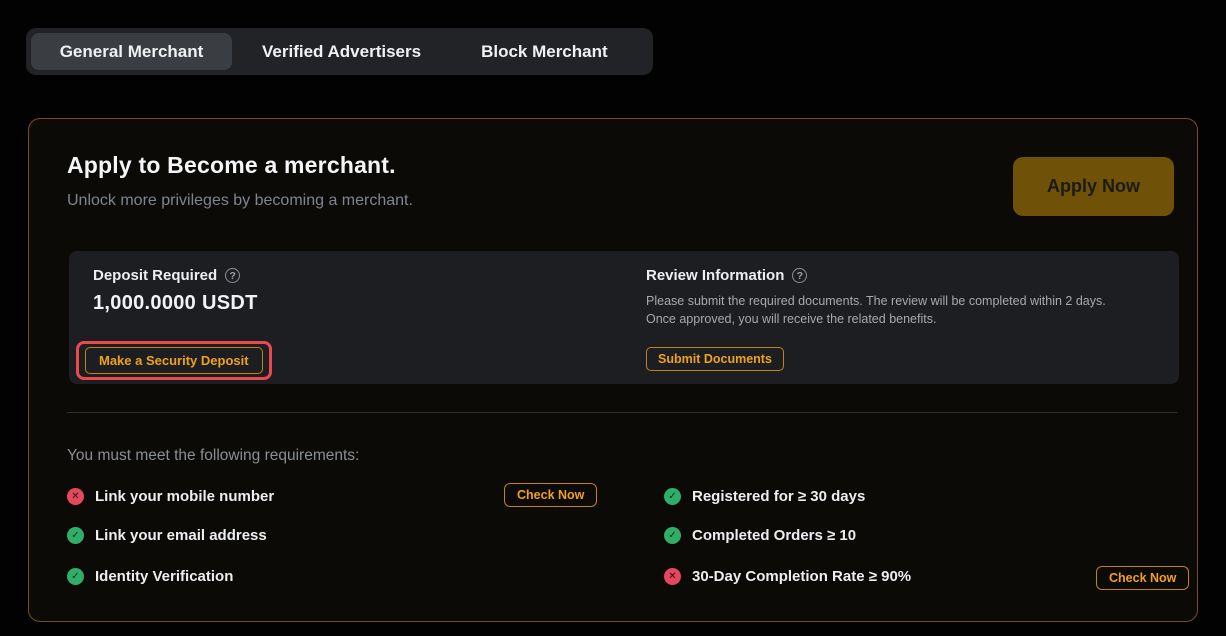 This screenshot has height=636, width=1226. I want to click on make-security-deposit-button: Make a Security Deposit, so click(174, 360).